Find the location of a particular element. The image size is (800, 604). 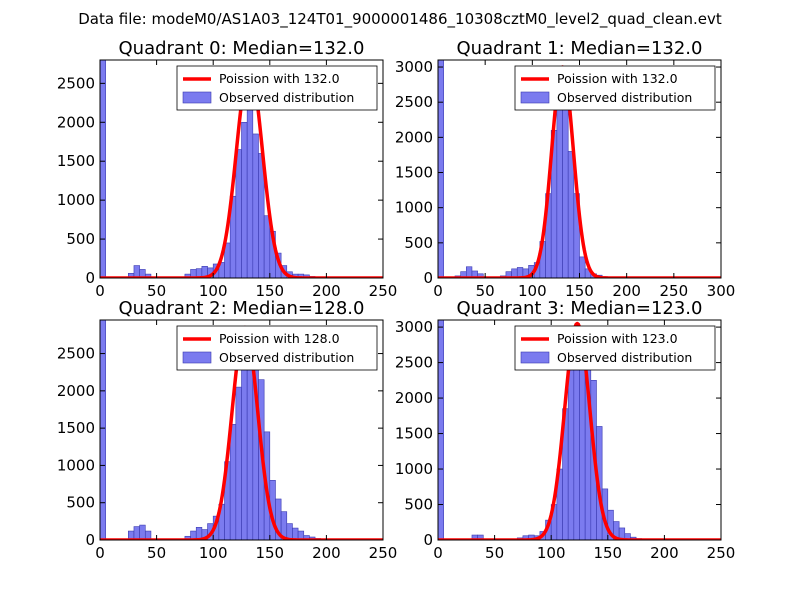

quadrant-3-legend-bar-swatch is located at coordinates (535, 357).